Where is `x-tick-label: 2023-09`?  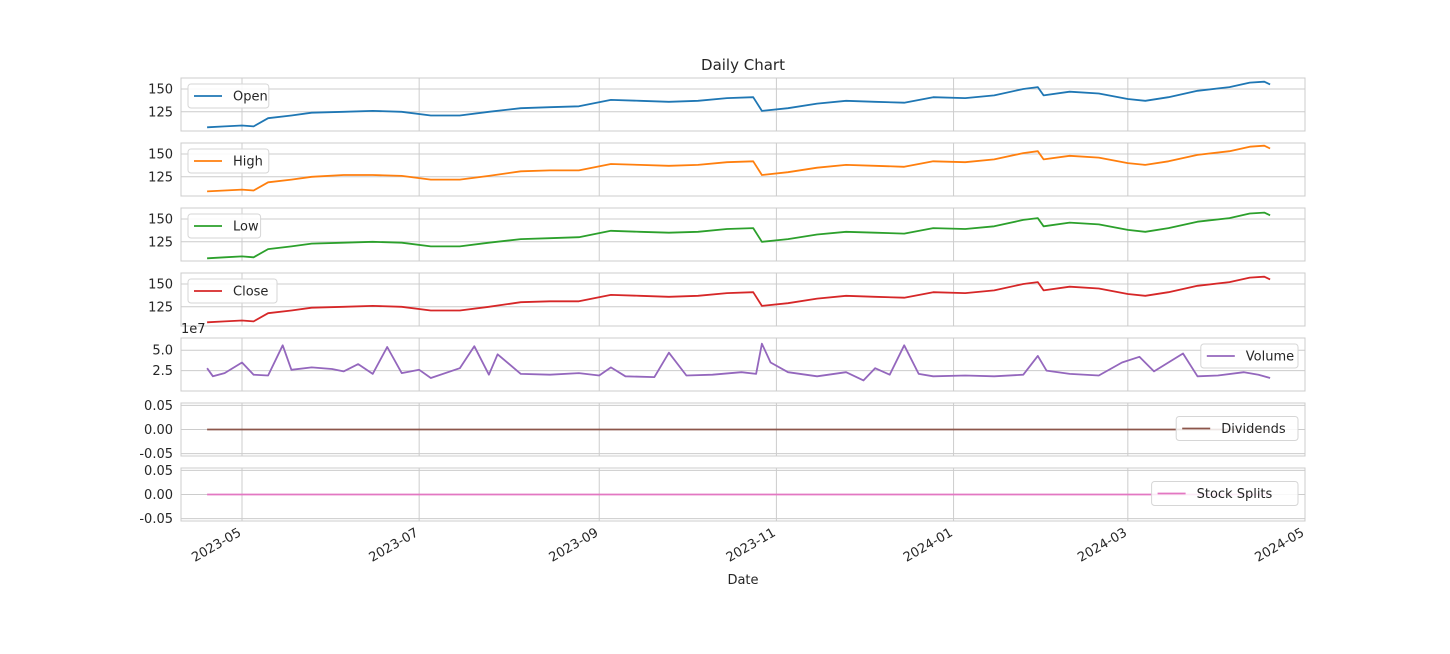 x-tick-label: 2023-09 is located at coordinates (574, 545).